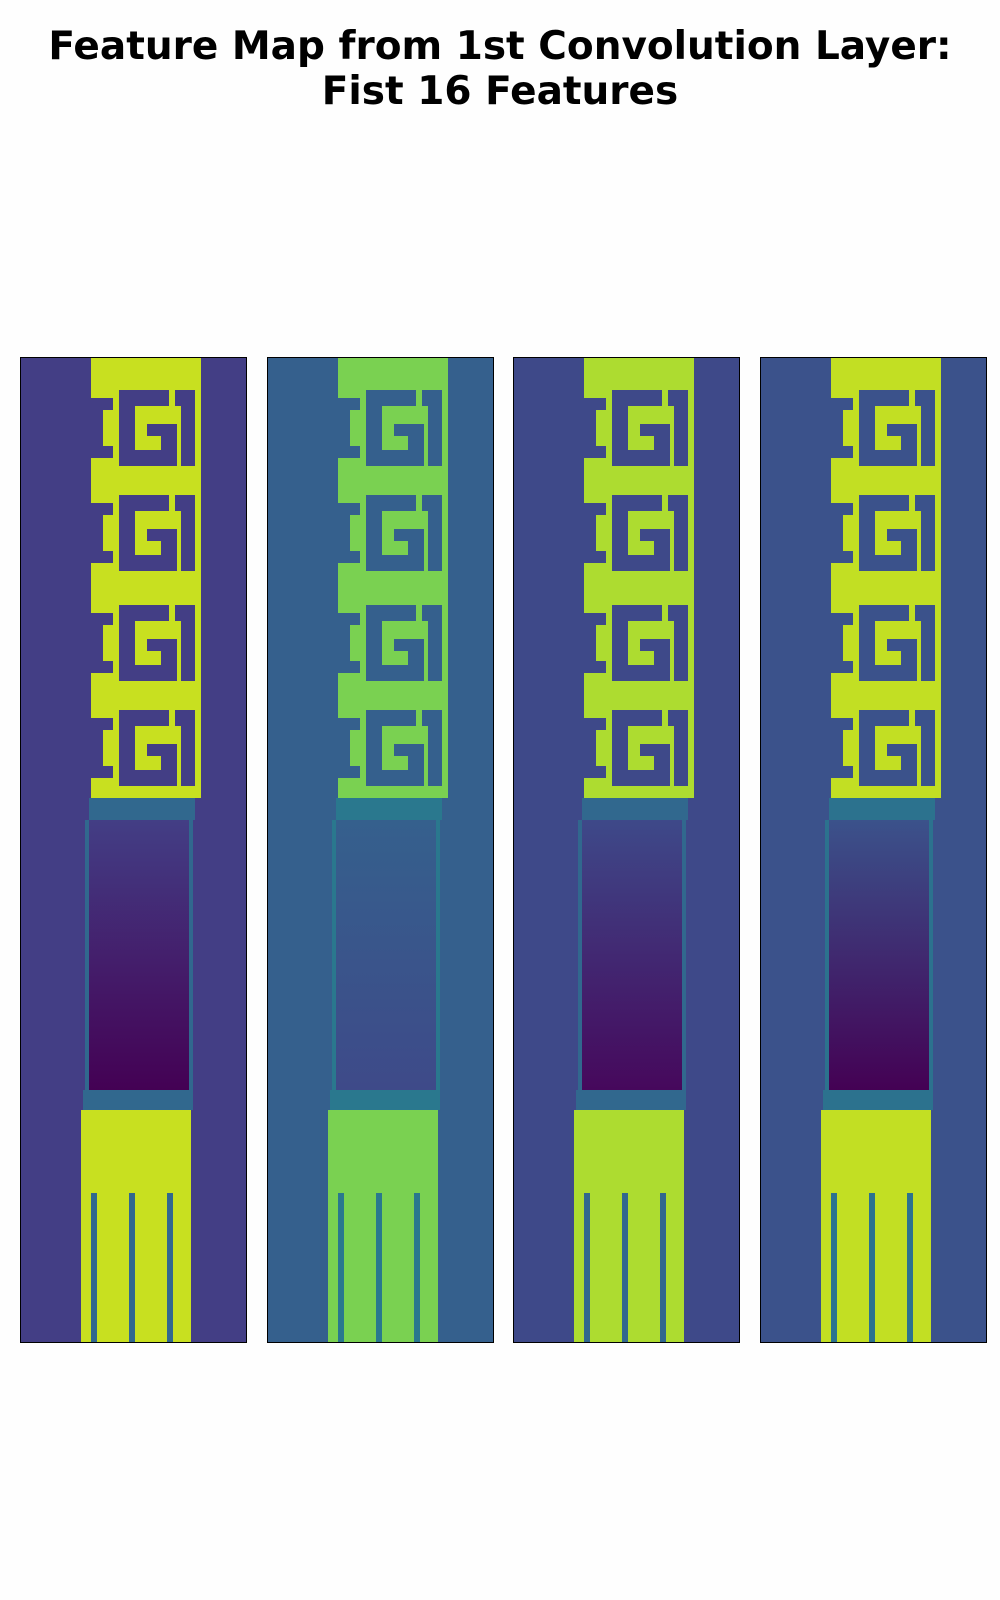 The width and height of the screenshot is (1000, 1600). I want to click on figure-title-line-1: Feature Map from 1st Convolution Layer:, so click(500, 46).